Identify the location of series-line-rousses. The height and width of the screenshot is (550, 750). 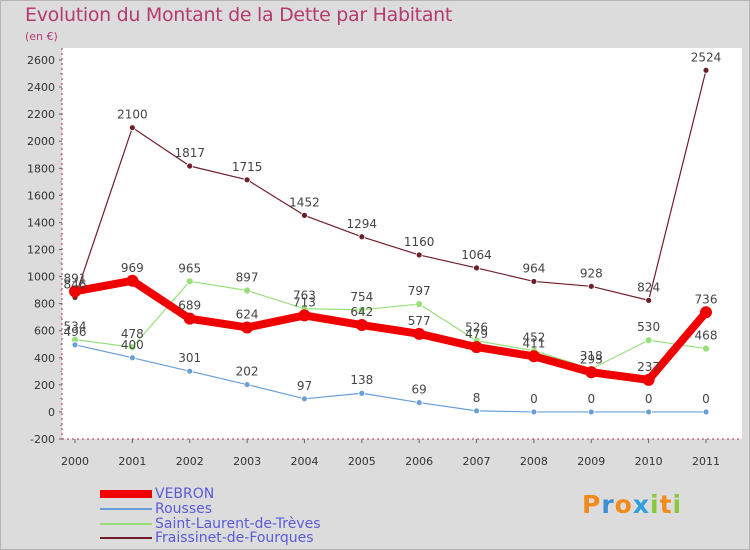
(390, 378).